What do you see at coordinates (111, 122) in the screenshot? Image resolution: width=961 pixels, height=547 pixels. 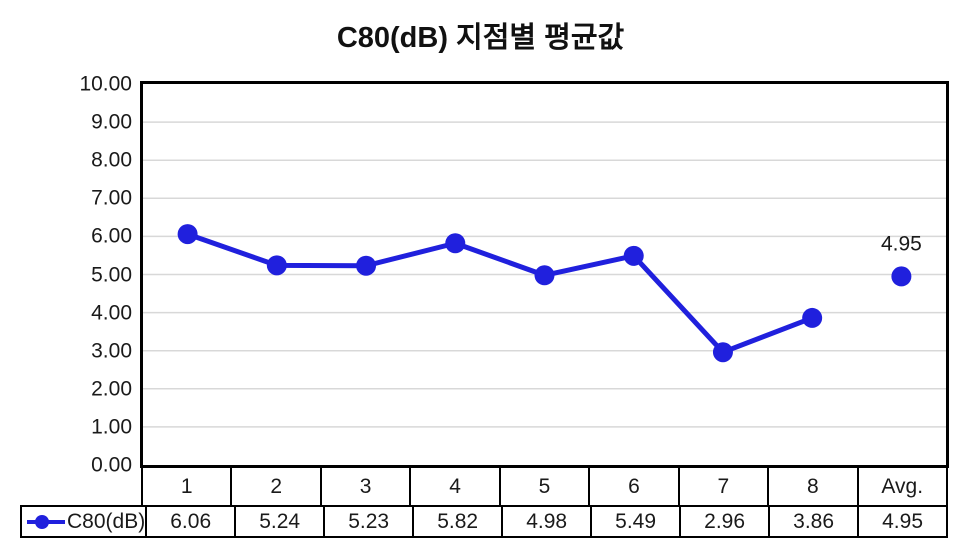 I see `y-axis-tick-label: 9.00` at bounding box center [111, 122].